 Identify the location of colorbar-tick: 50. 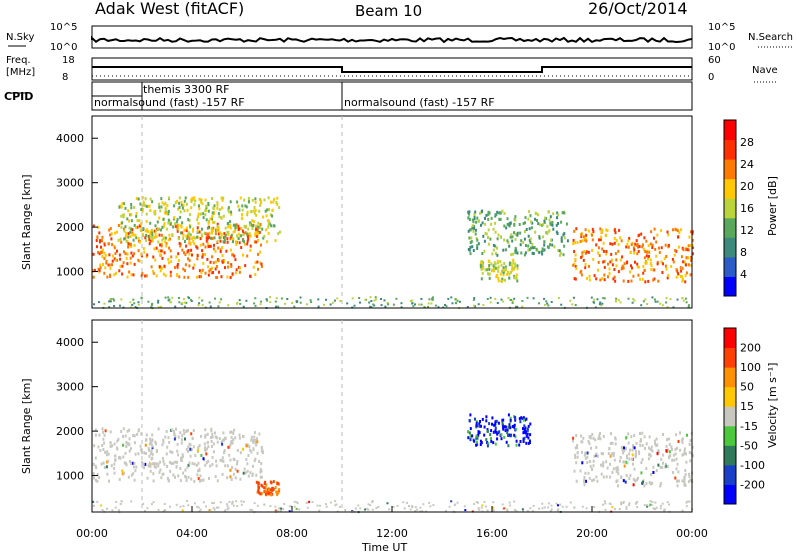
(747, 387).